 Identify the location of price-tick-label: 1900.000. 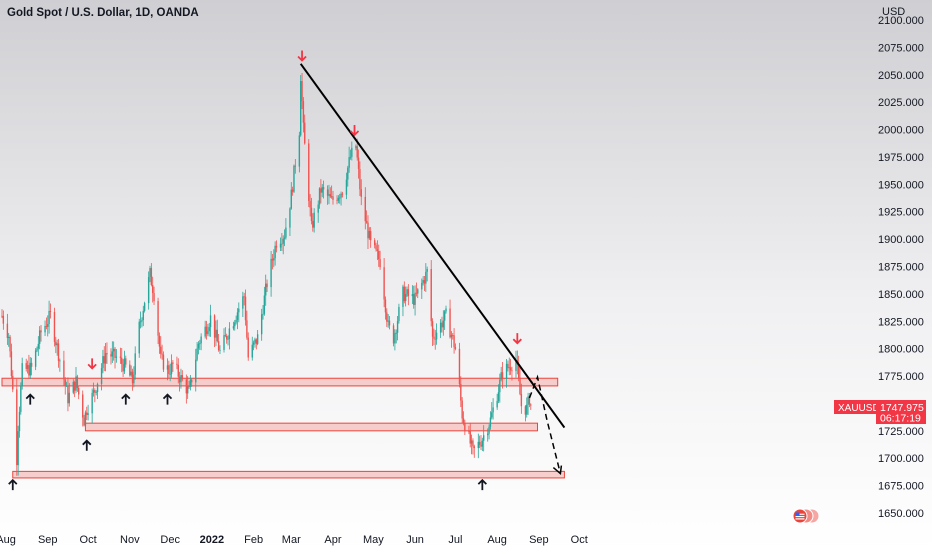
(901, 240).